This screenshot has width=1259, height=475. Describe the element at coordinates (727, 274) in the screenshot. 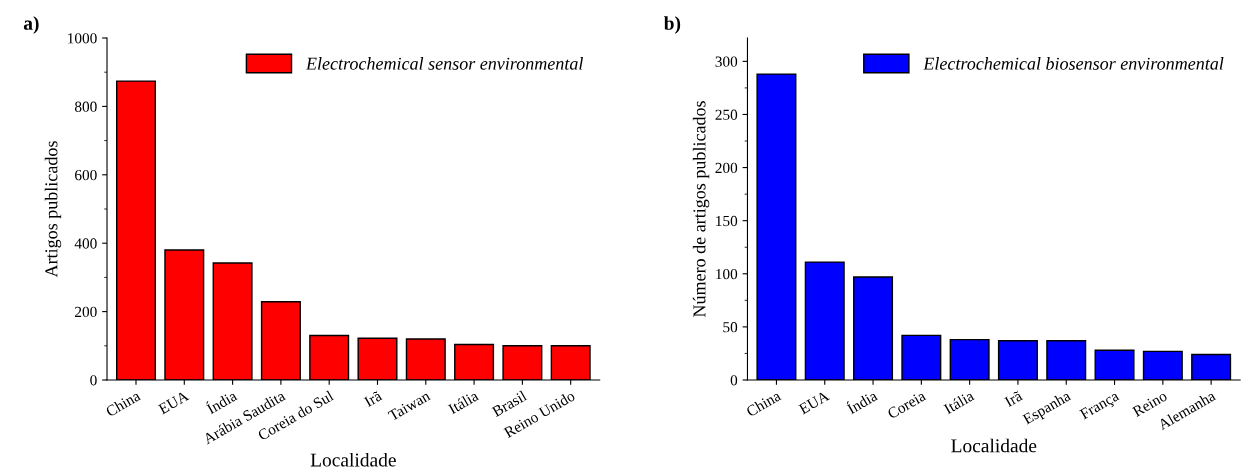

I see `y-tick-label: 100` at that location.